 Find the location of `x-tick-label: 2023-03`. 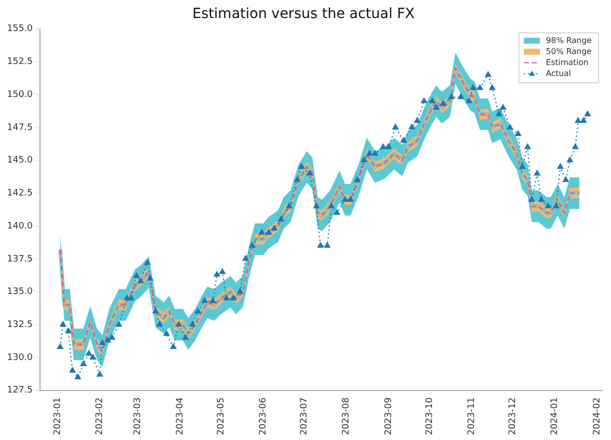

x-tick-label: 2023-03 is located at coordinates (138, 416).